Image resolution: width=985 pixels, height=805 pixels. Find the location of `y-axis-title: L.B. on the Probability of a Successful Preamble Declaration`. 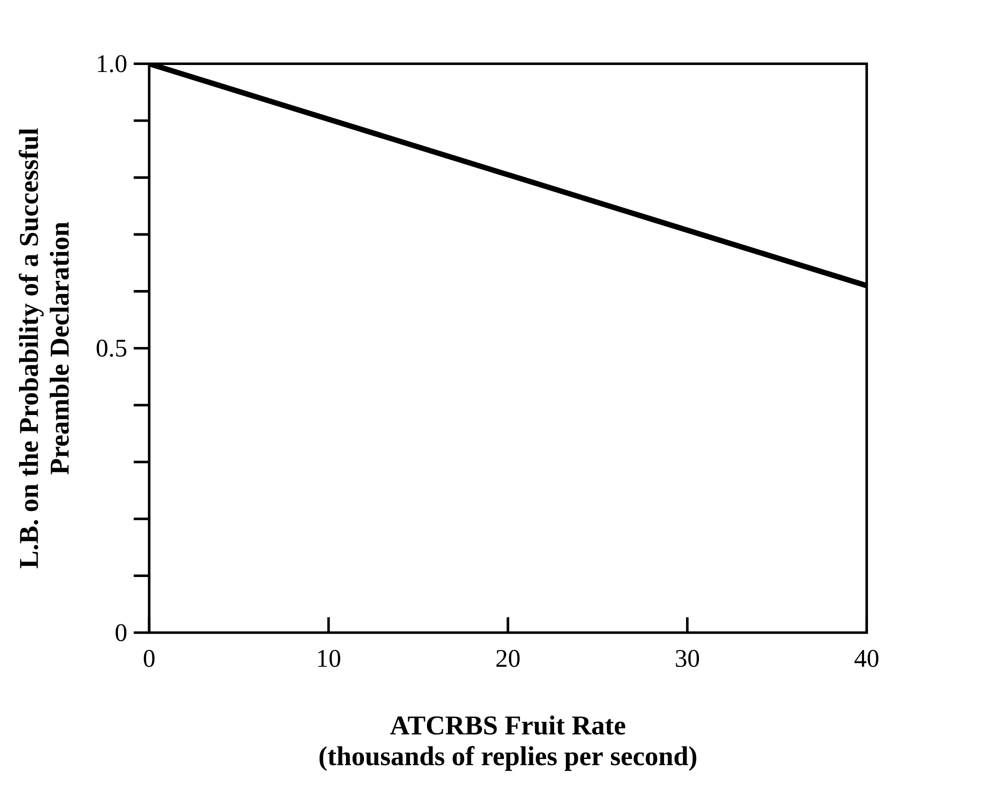

y-axis-title: L.B. on the Probability of a Successful Preamble Declaration is located at coordinates (43, 348).